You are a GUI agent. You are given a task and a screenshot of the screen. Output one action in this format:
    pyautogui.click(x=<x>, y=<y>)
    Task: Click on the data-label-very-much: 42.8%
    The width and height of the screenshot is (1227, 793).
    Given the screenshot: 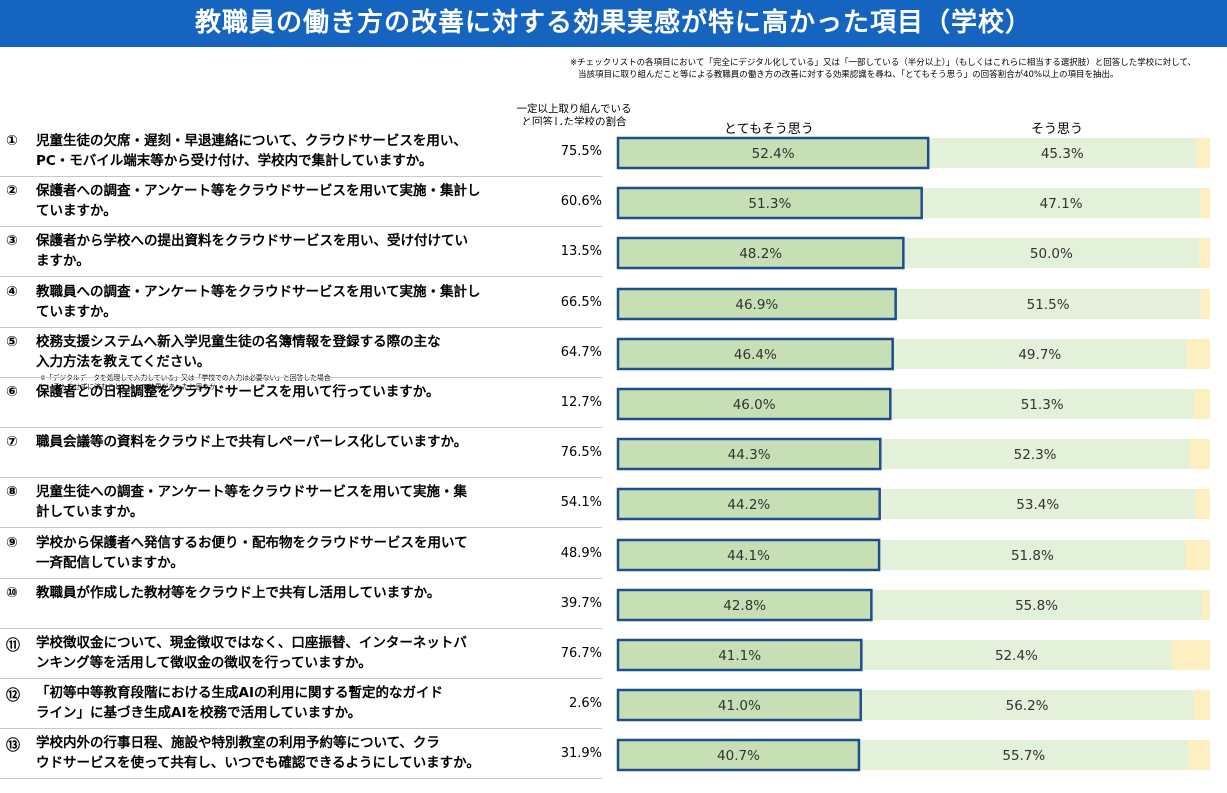 What is the action you would take?
    pyautogui.click(x=744, y=606)
    